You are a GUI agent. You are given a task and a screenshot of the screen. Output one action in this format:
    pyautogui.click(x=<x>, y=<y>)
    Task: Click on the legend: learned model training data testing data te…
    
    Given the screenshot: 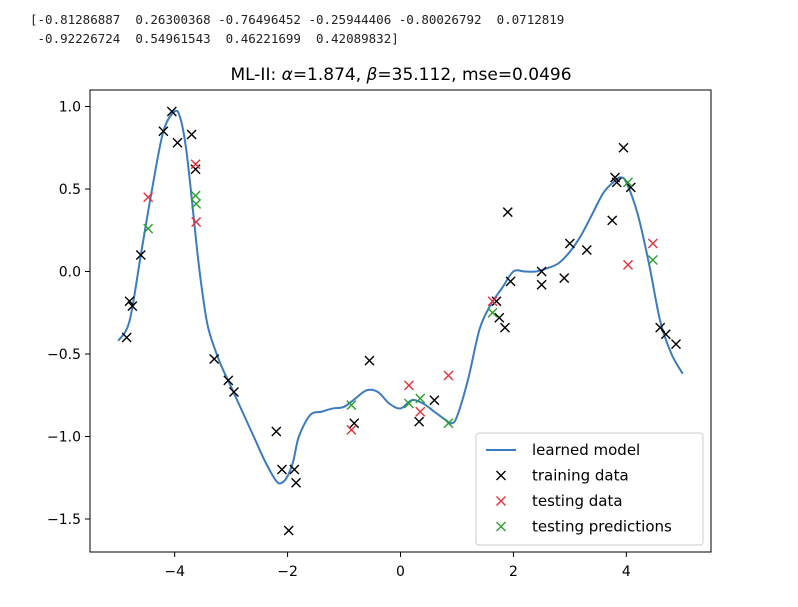 What is the action you would take?
    pyautogui.click(x=589, y=489)
    